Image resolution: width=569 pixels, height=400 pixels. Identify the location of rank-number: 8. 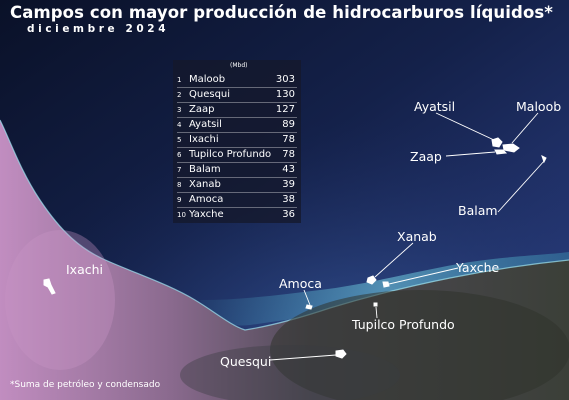
(179, 185).